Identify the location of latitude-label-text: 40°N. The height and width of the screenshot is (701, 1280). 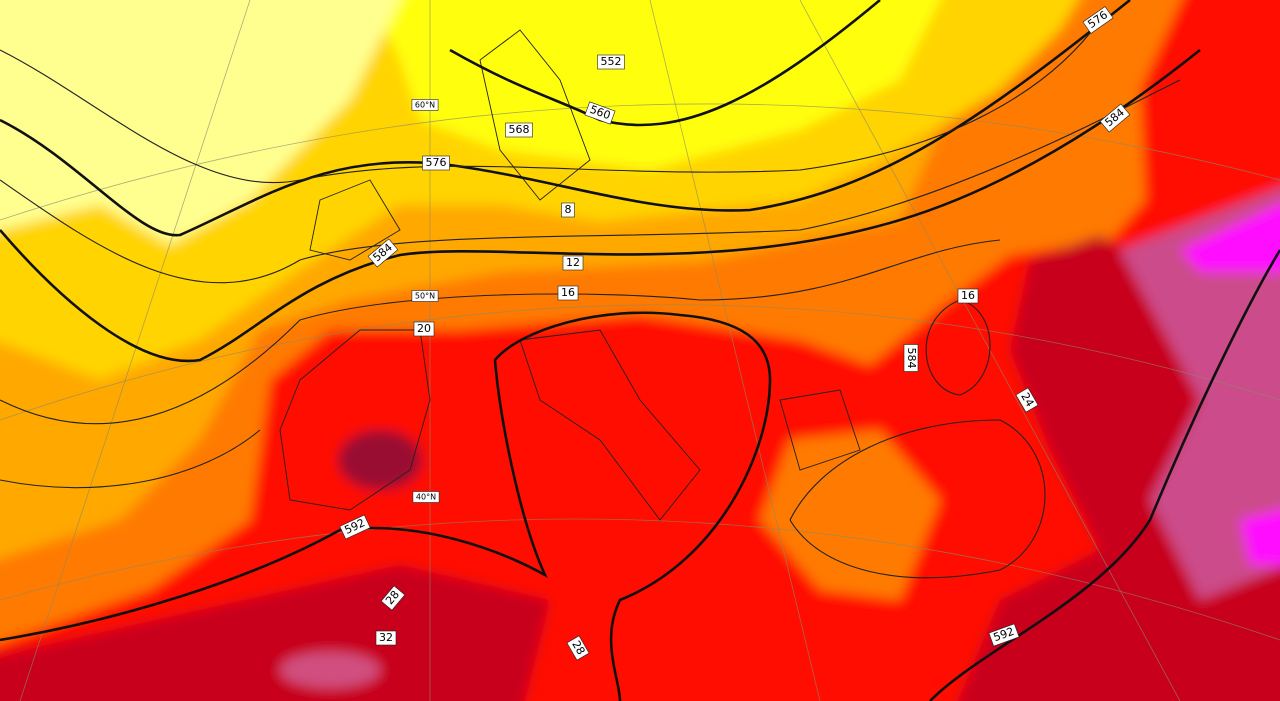
(426, 497).